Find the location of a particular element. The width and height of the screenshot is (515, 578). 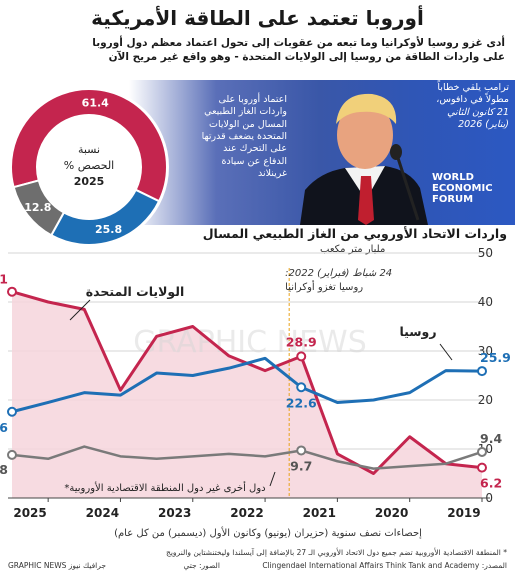

donut-center-label: 2025 is located at coordinates (89, 181).